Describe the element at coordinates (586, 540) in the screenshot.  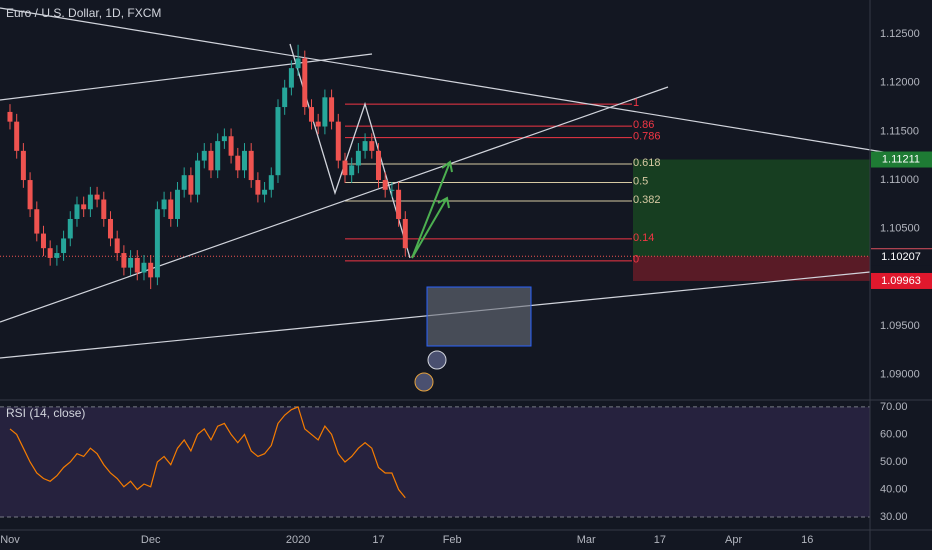
I see `x-tick-label: Mar` at that location.